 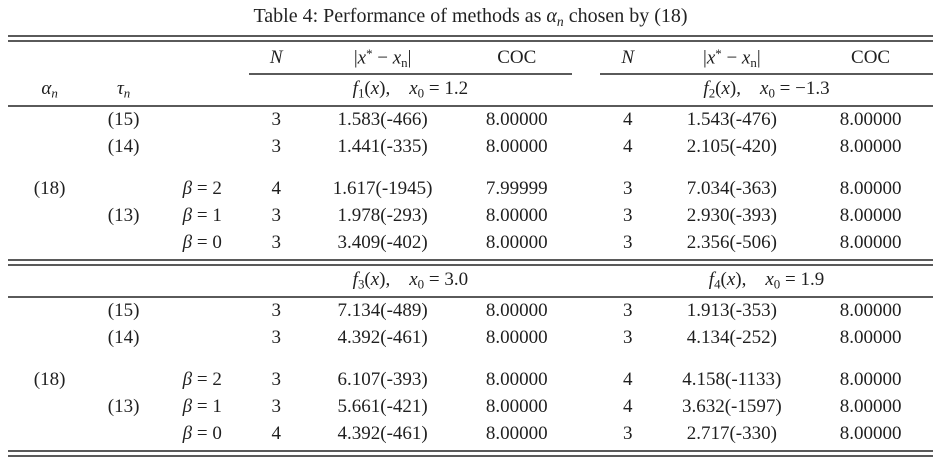 What do you see at coordinates (123, 215) in the screenshot?
I see `cell-tau: (13)` at bounding box center [123, 215].